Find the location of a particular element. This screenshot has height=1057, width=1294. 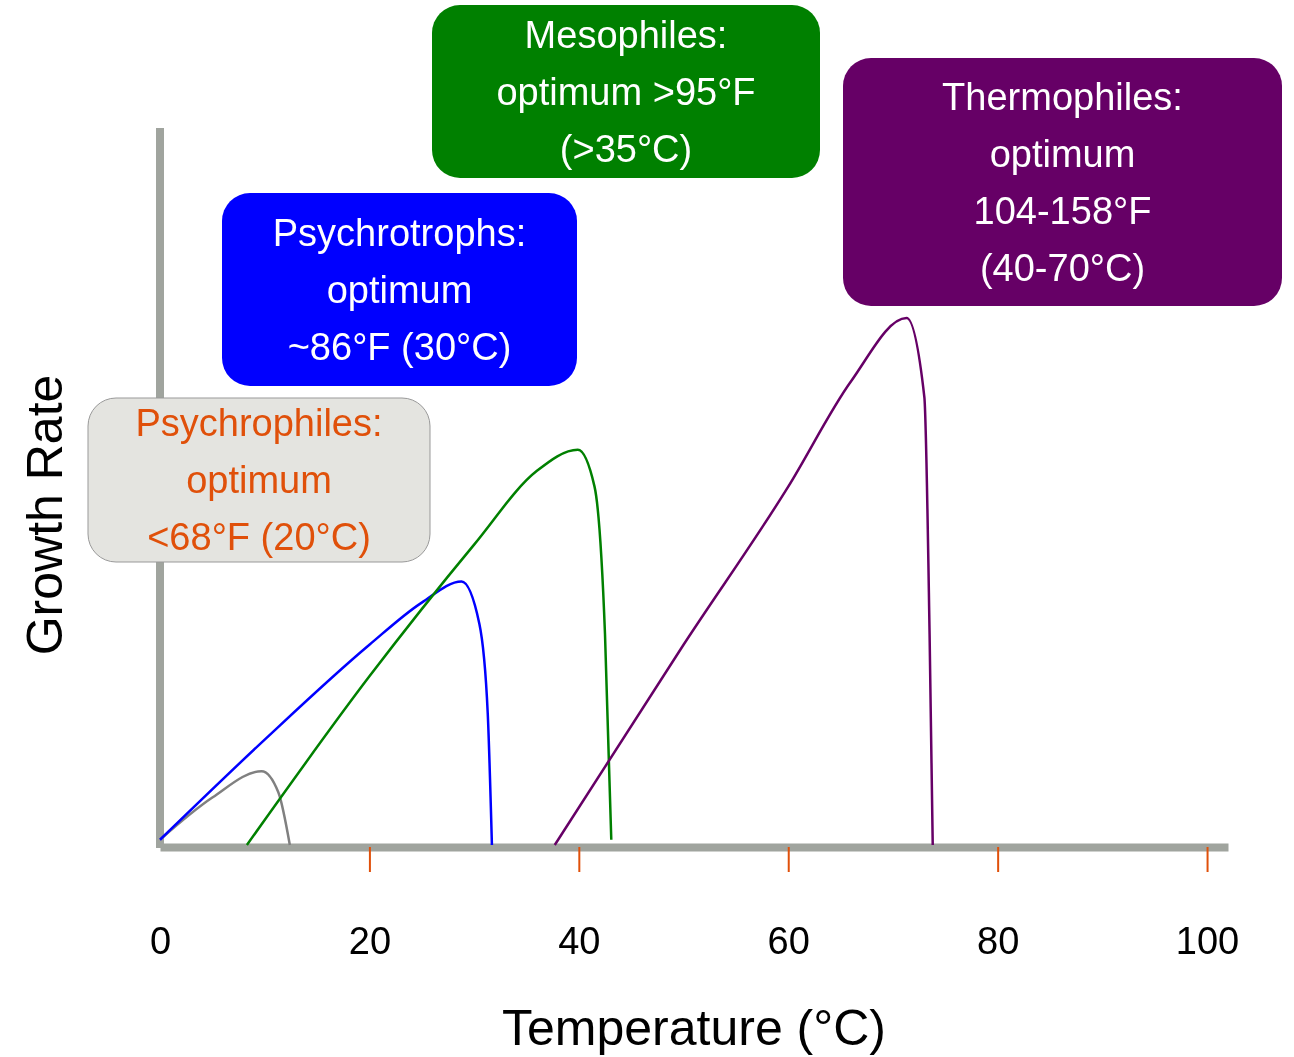

x-tick-label: 100 is located at coordinates (1207, 940).